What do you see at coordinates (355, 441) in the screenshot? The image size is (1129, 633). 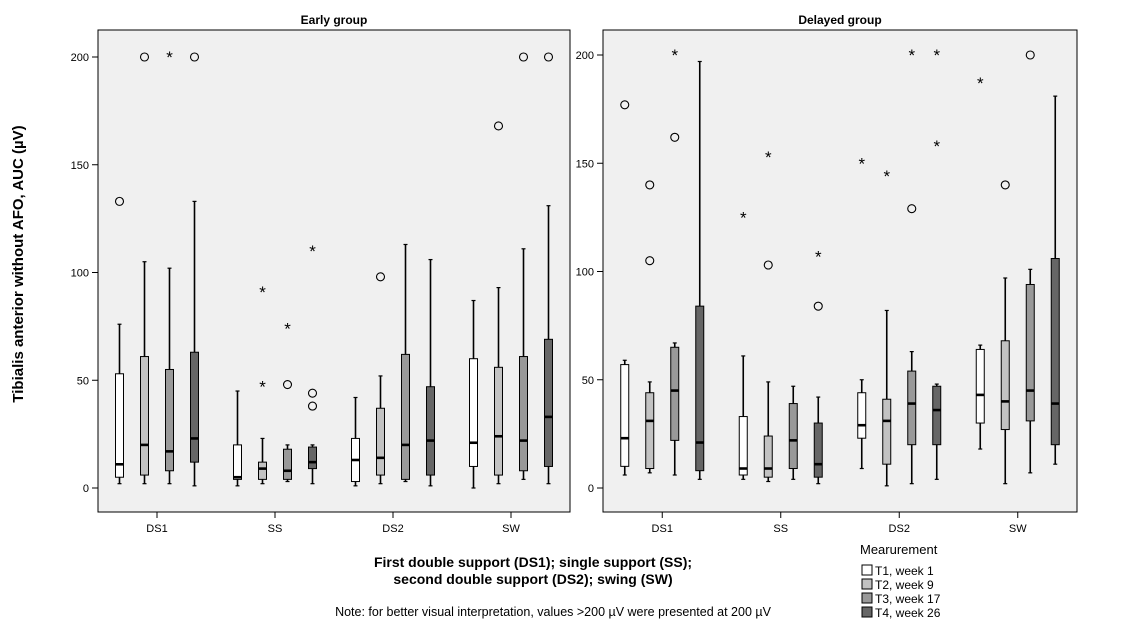 I see `box-T1-DS2` at bounding box center [355, 441].